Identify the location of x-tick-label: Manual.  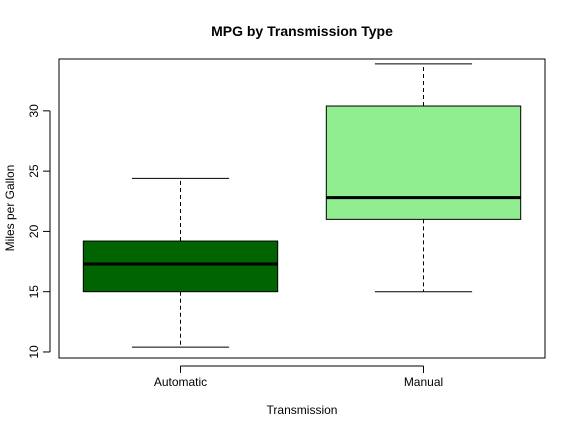
(423, 382).